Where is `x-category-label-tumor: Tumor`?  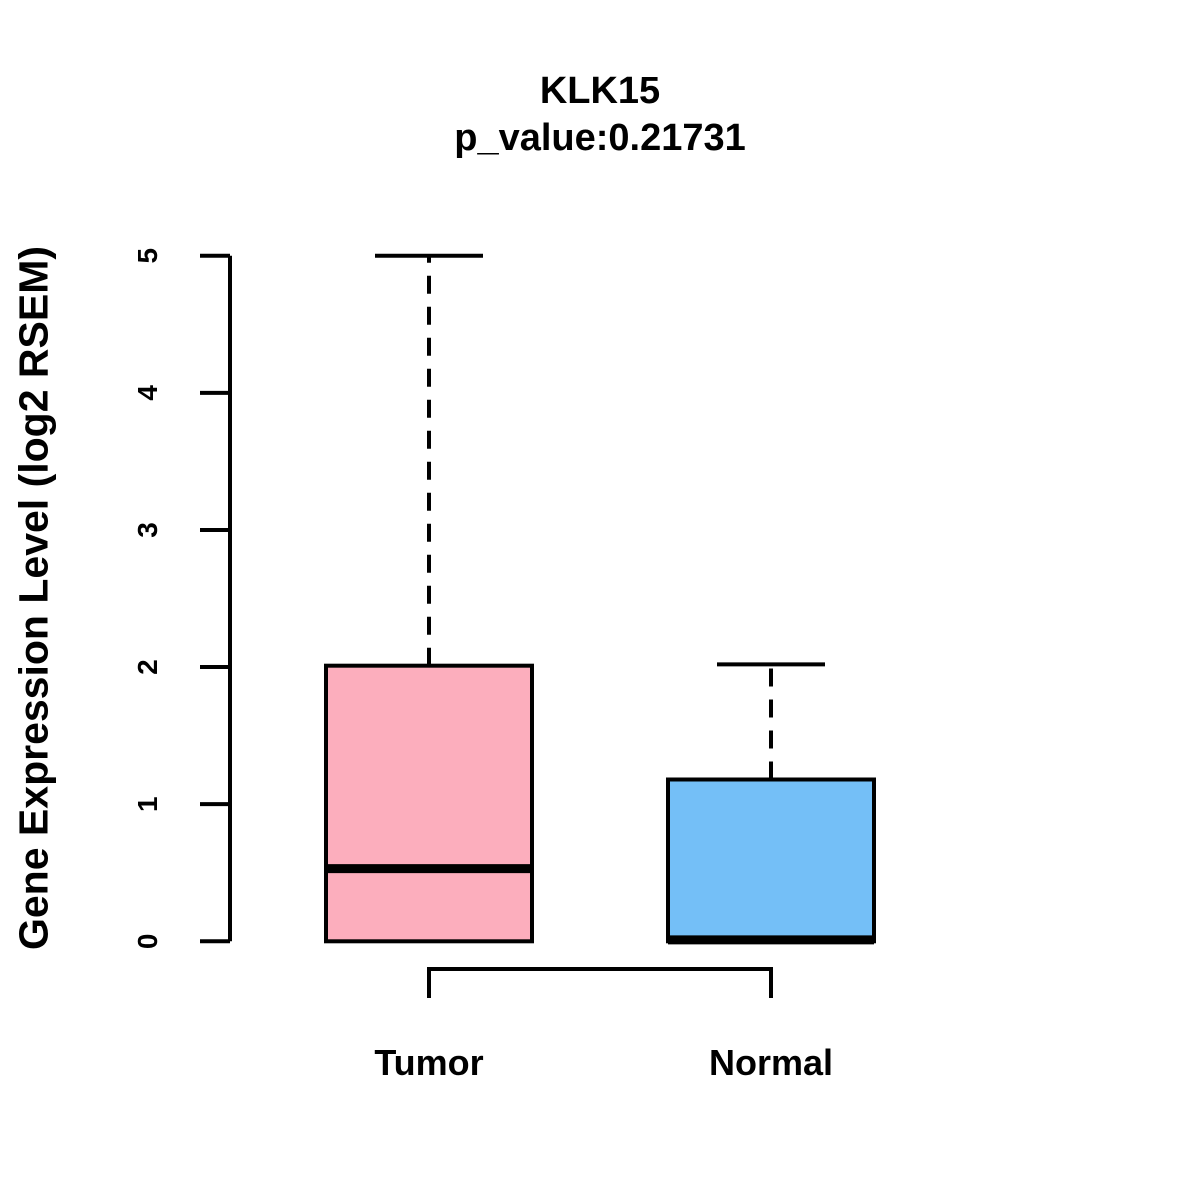 x-category-label-tumor: Tumor is located at coordinates (429, 1062).